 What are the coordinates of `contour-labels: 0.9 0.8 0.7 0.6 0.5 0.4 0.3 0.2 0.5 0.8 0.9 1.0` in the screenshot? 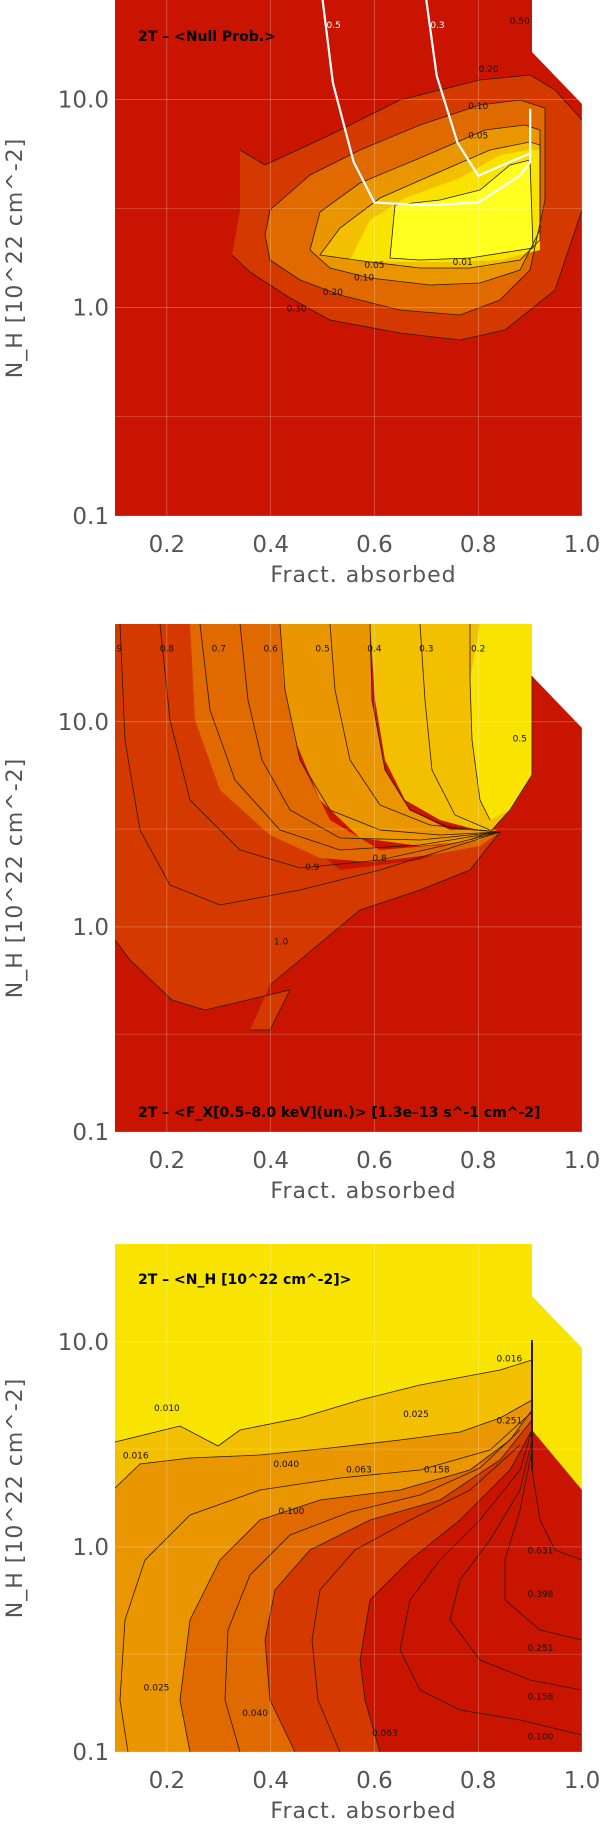 It's located at (317, 796).